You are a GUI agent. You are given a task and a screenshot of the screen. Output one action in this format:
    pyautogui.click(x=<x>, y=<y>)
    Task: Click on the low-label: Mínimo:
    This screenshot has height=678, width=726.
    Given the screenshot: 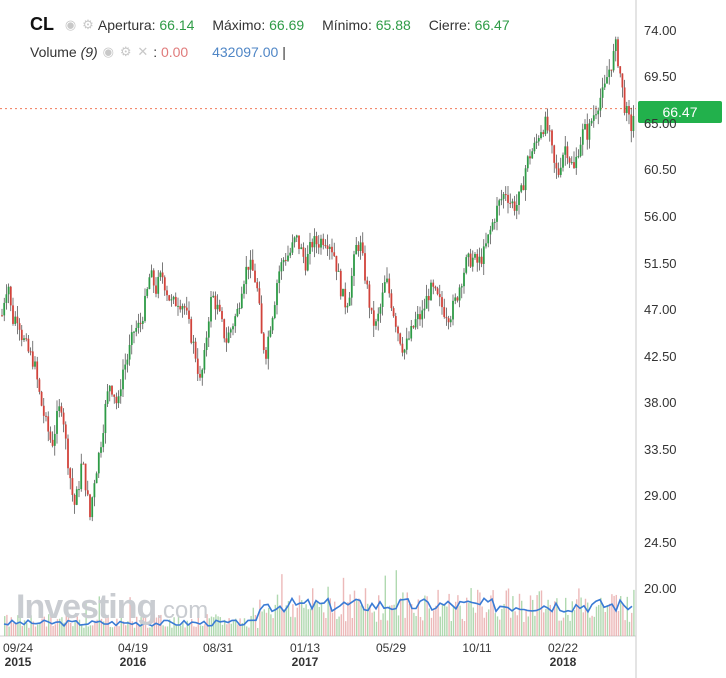 What is the action you would take?
    pyautogui.click(x=347, y=25)
    